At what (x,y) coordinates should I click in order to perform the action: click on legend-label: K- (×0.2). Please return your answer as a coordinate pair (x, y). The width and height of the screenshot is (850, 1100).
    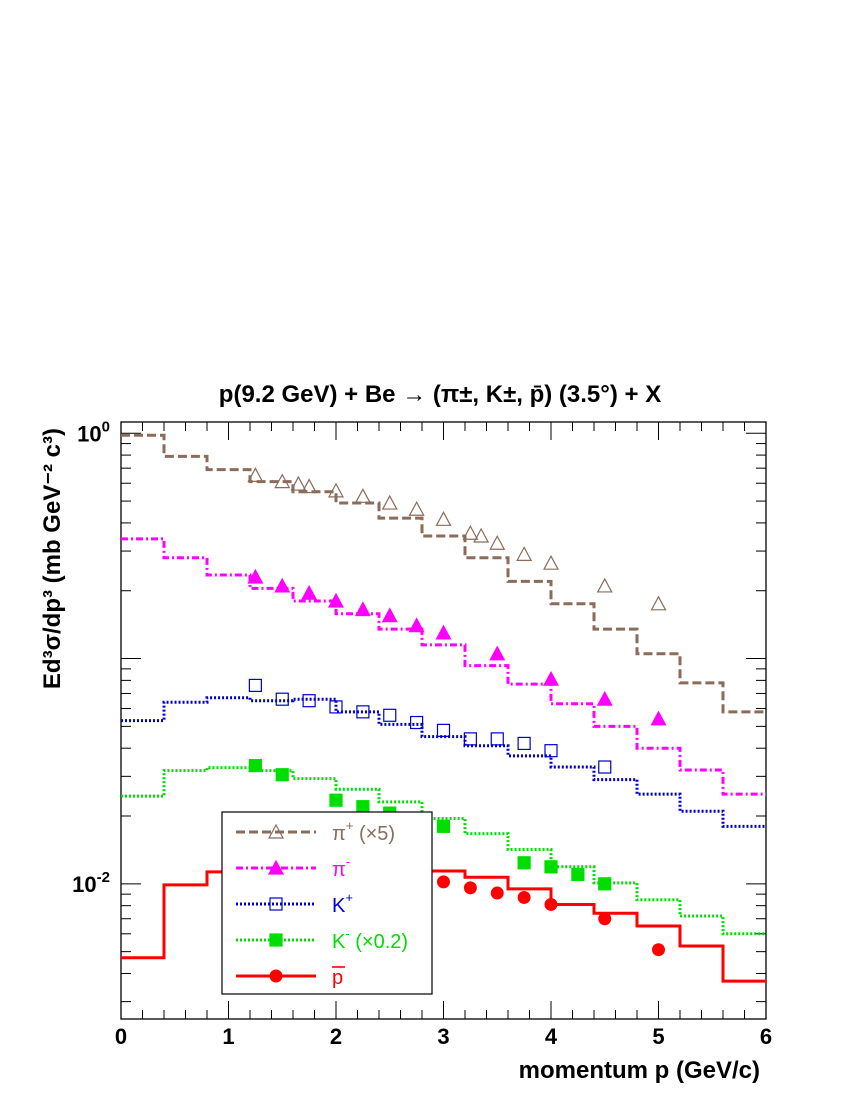
    Looking at the image, I should click on (370, 939).